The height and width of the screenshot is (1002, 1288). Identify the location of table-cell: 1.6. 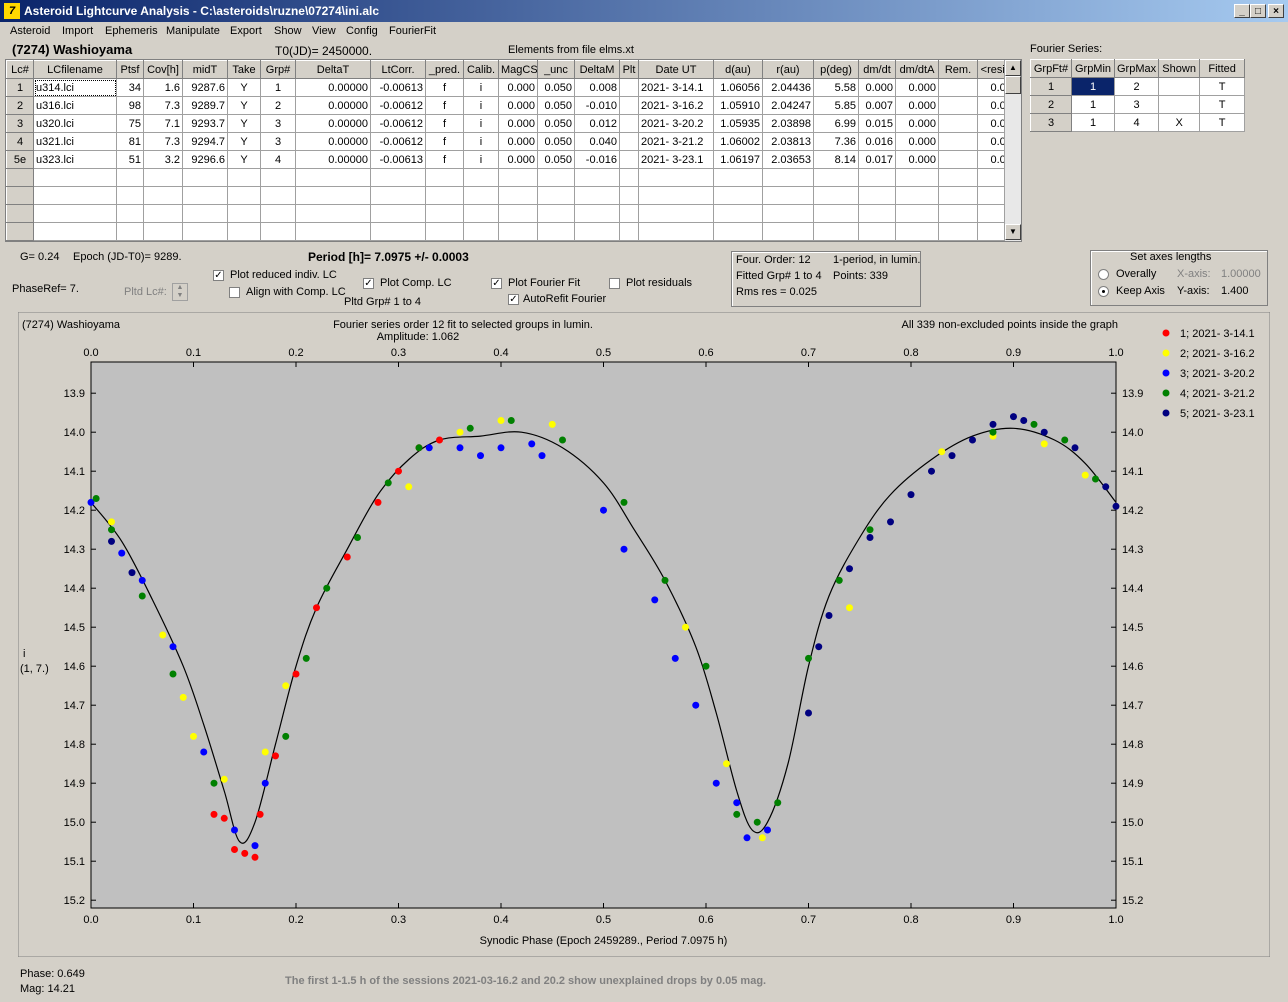
(163, 87).